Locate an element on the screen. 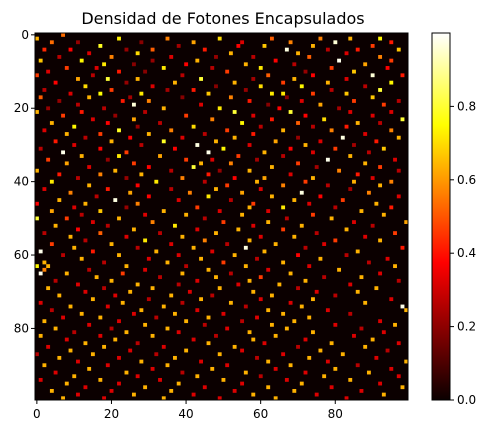 The width and height of the screenshot is (491, 435). y-tick-label: 40 is located at coordinates (21, 182).